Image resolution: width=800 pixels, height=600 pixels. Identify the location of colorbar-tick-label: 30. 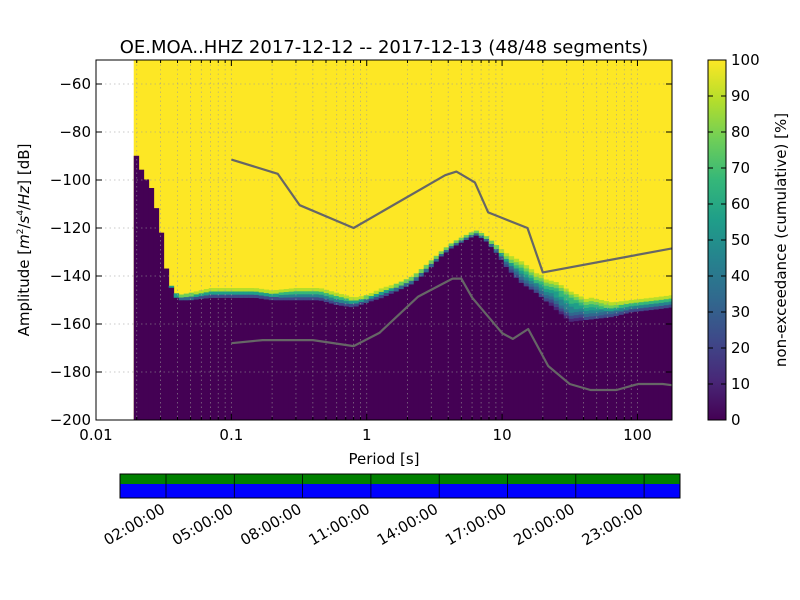
(740, 312).